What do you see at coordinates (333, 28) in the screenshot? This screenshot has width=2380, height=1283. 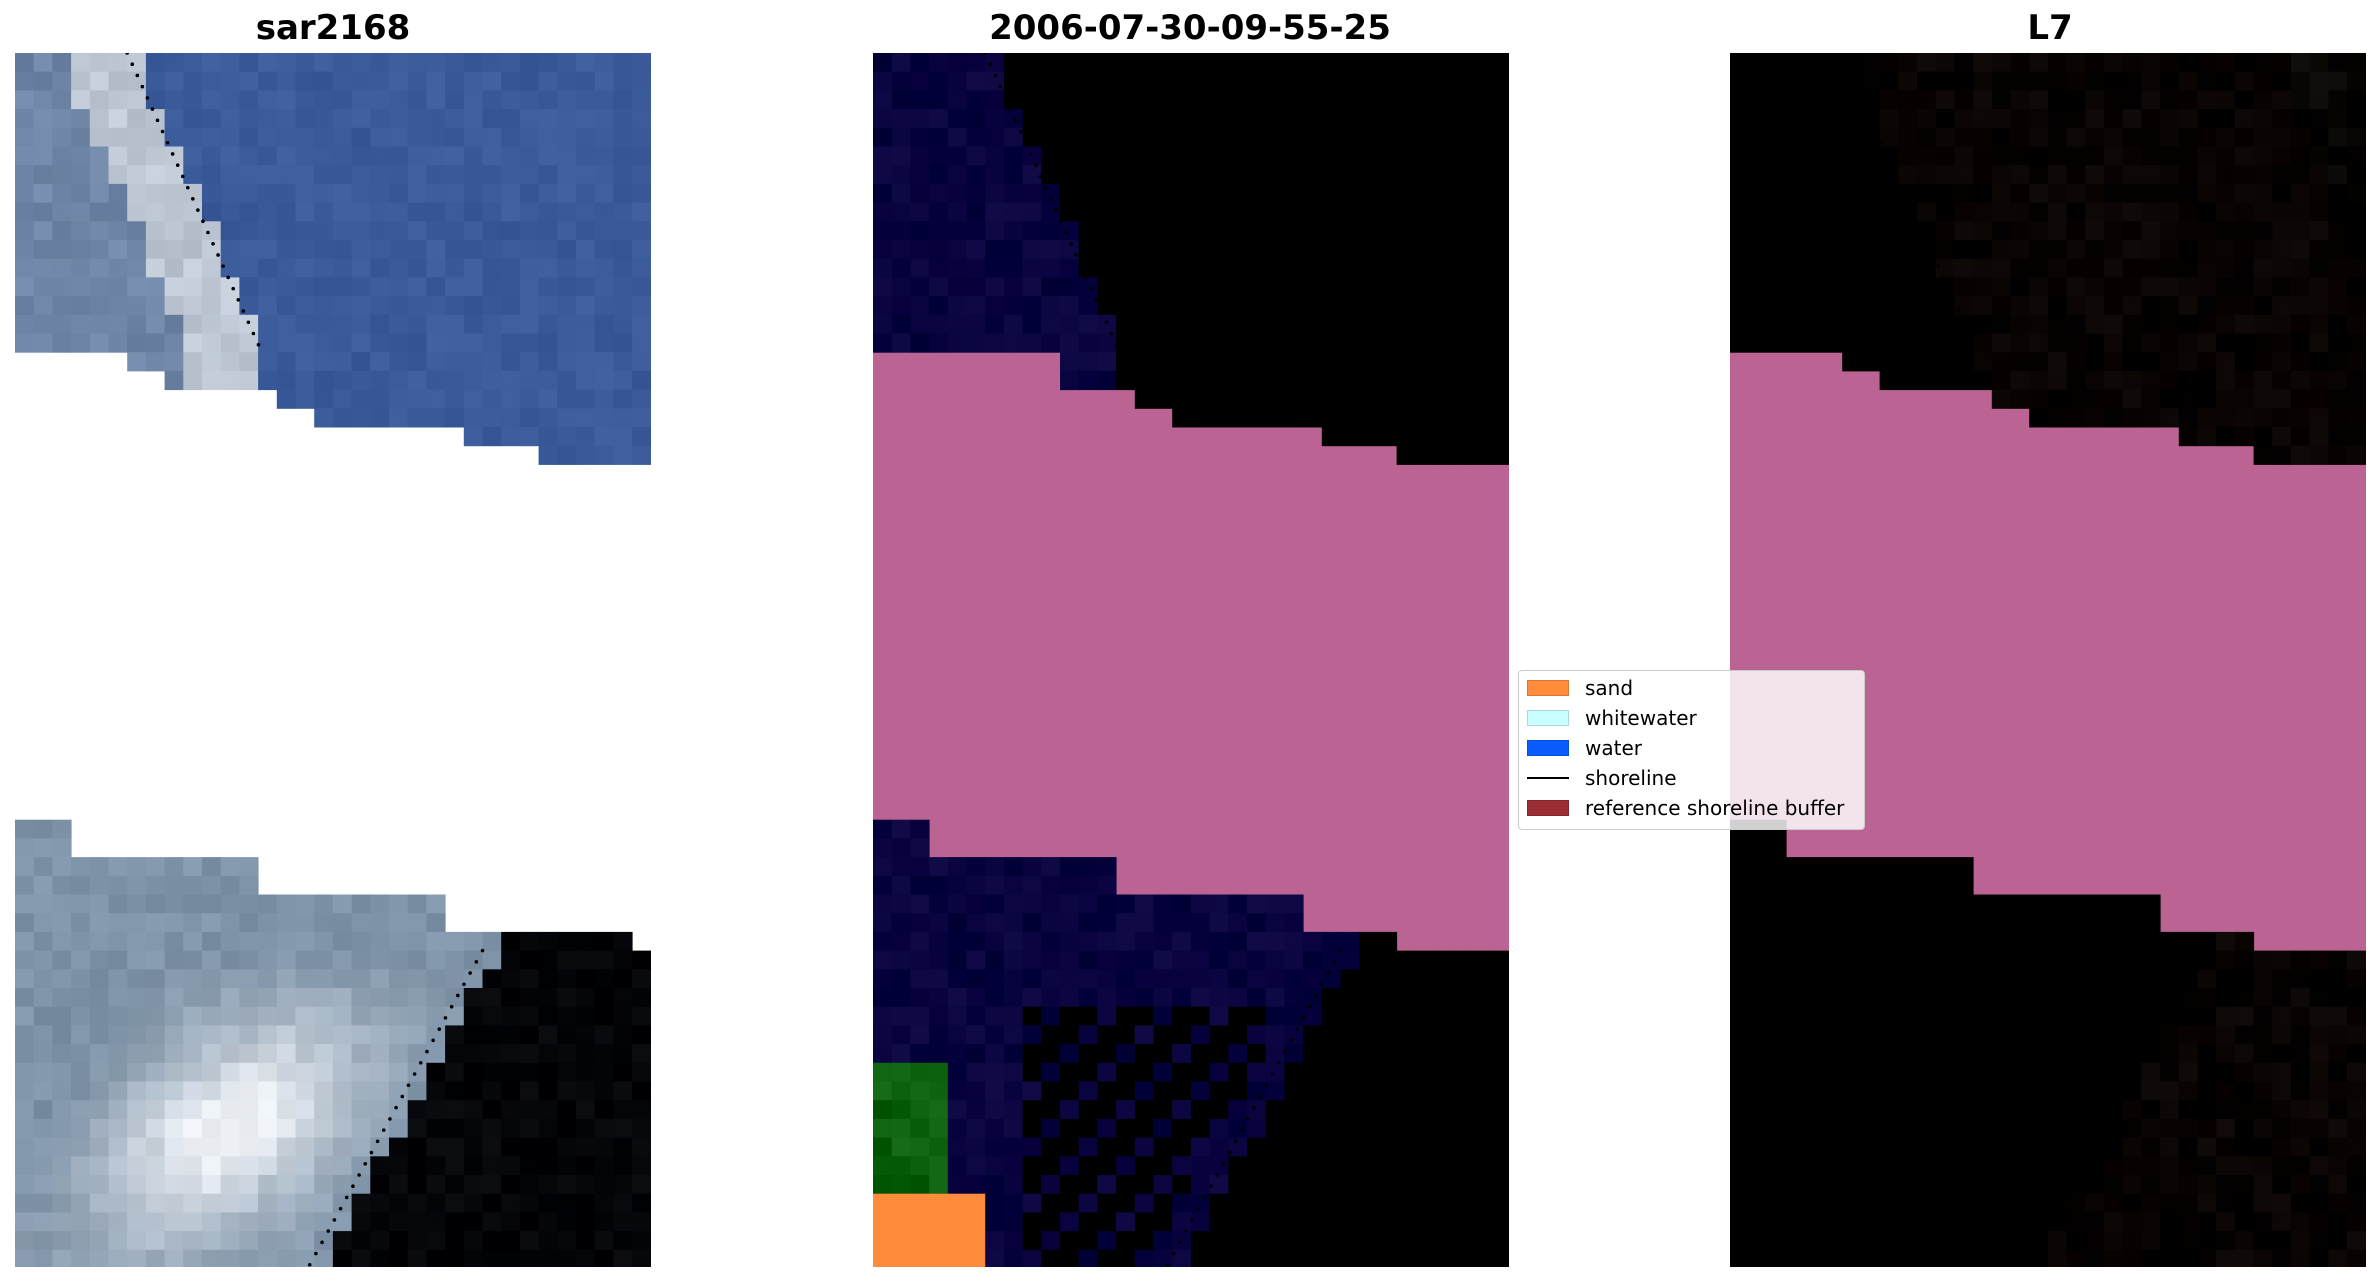 I see `panel-title-rgb: sar2168` at bounding box center [333, 28].